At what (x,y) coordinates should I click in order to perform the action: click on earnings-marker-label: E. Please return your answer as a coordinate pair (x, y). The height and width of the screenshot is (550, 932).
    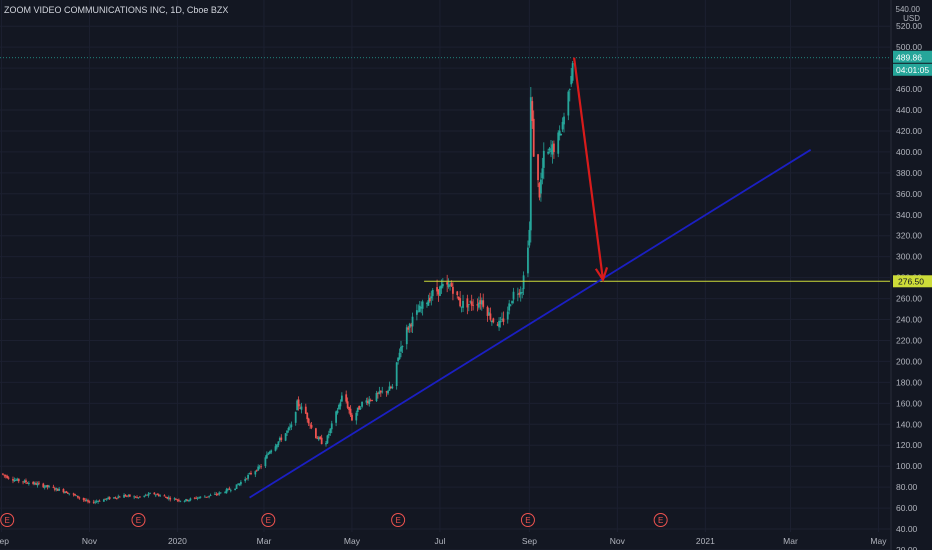
    Looking at the image, I should click on (660, 520).